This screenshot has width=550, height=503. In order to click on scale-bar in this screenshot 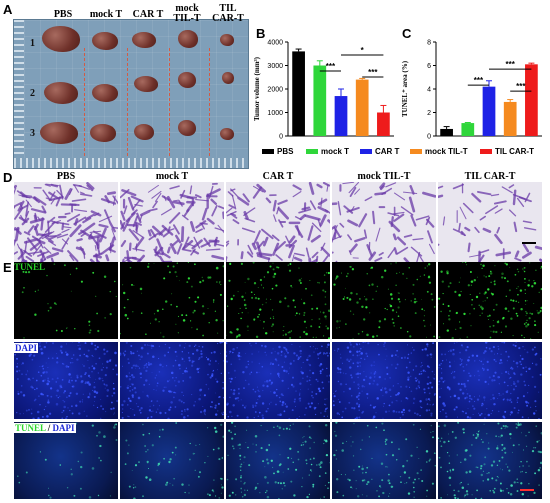, I will do `click(529, 243)`.